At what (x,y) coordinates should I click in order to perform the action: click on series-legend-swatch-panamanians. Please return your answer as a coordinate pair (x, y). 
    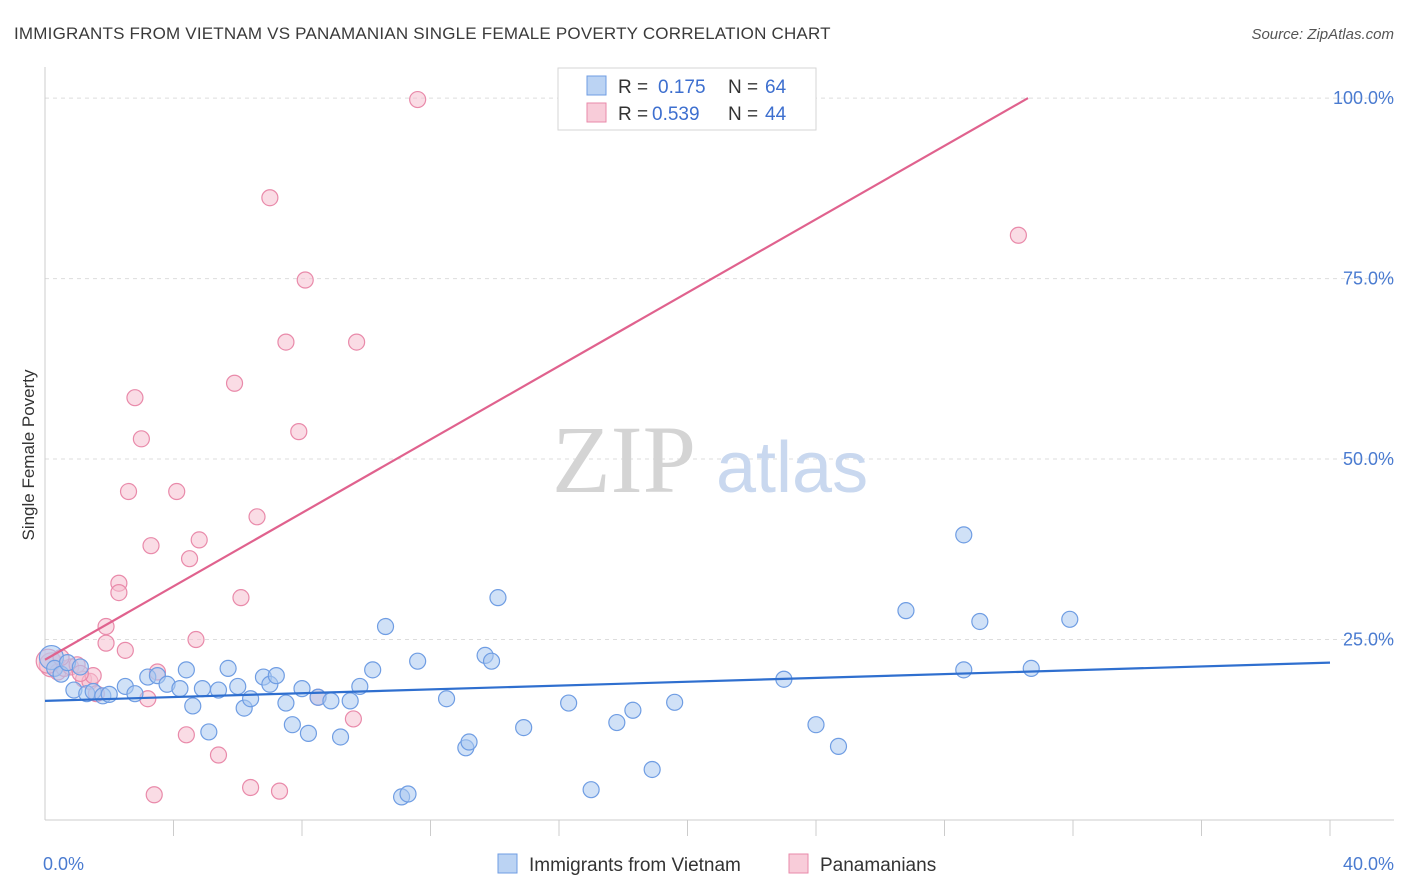
    Looking at the image, I should click on (798, 863).